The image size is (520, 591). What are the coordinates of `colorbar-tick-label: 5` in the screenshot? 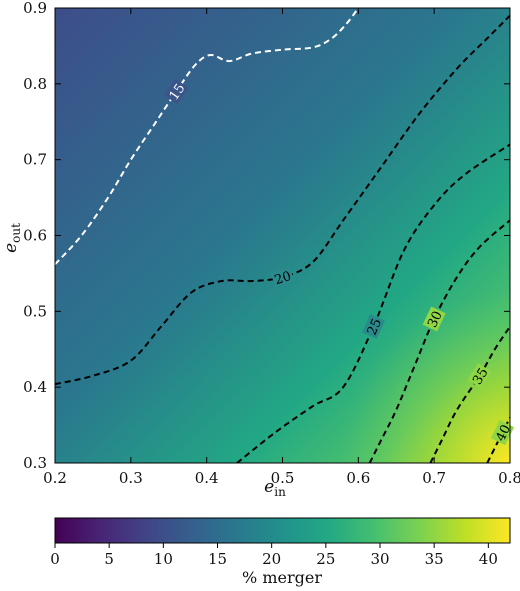 It's located at (109, 559).